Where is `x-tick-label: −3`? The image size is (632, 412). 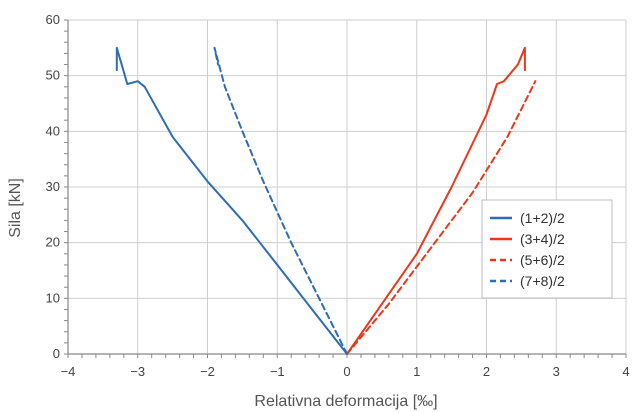
x-tick-label: −3 is located at coordinates (137, 371).